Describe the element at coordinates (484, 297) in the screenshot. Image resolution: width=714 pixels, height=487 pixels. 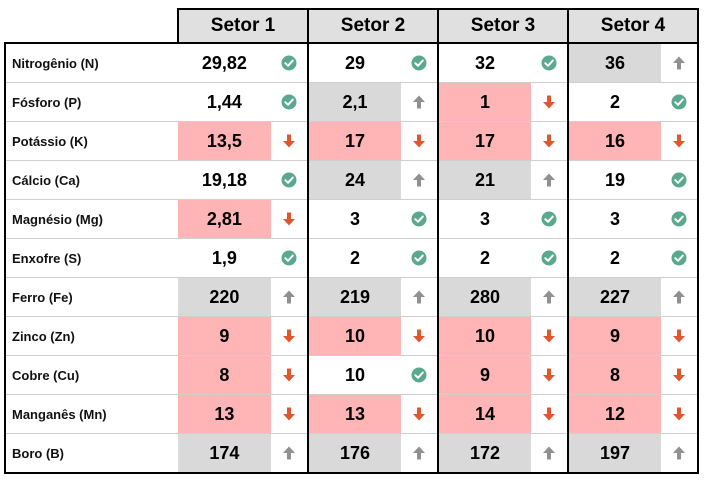
I see `value-cell: 280` at that location.